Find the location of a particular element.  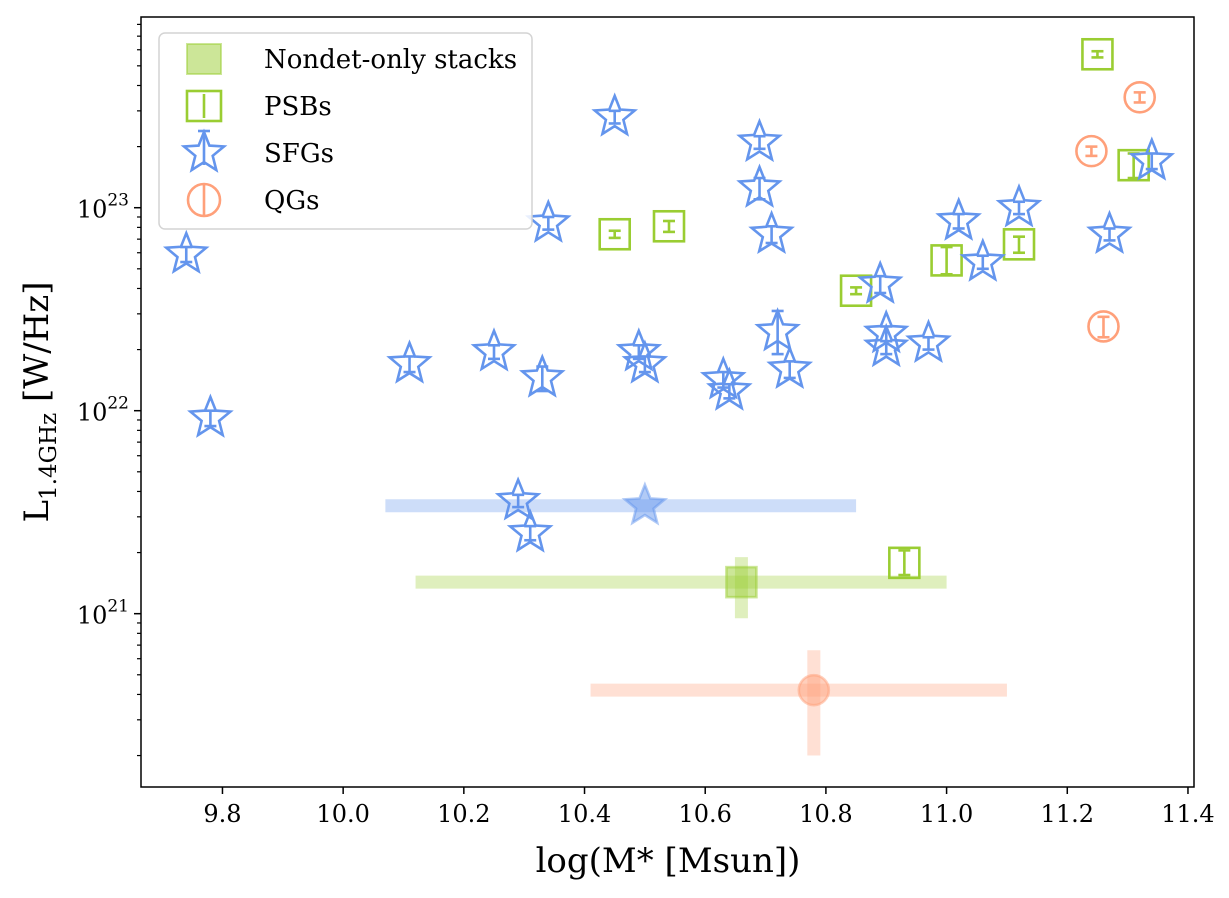

y-tick-label: 1023 is located at coordinates (103, 207).